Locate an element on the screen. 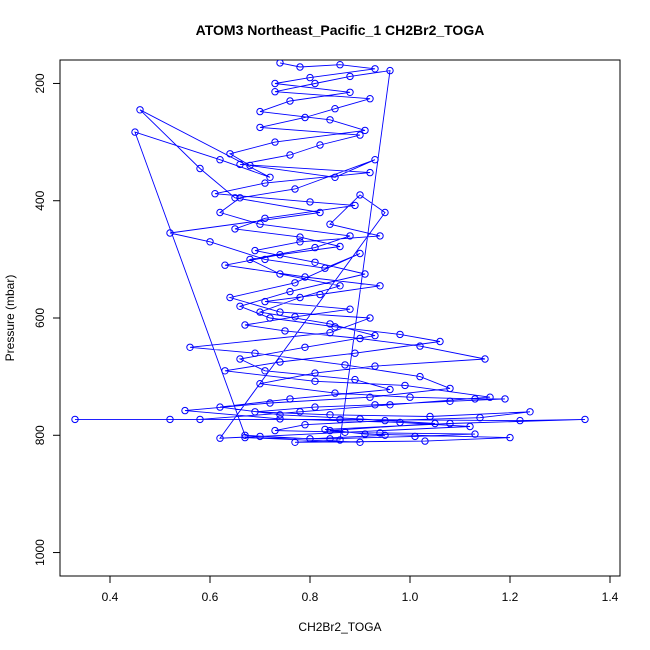 Image resolution: width=650 pixels, height=650 pixels. y-tick-label: 400 is located at coordinates (40, 200).